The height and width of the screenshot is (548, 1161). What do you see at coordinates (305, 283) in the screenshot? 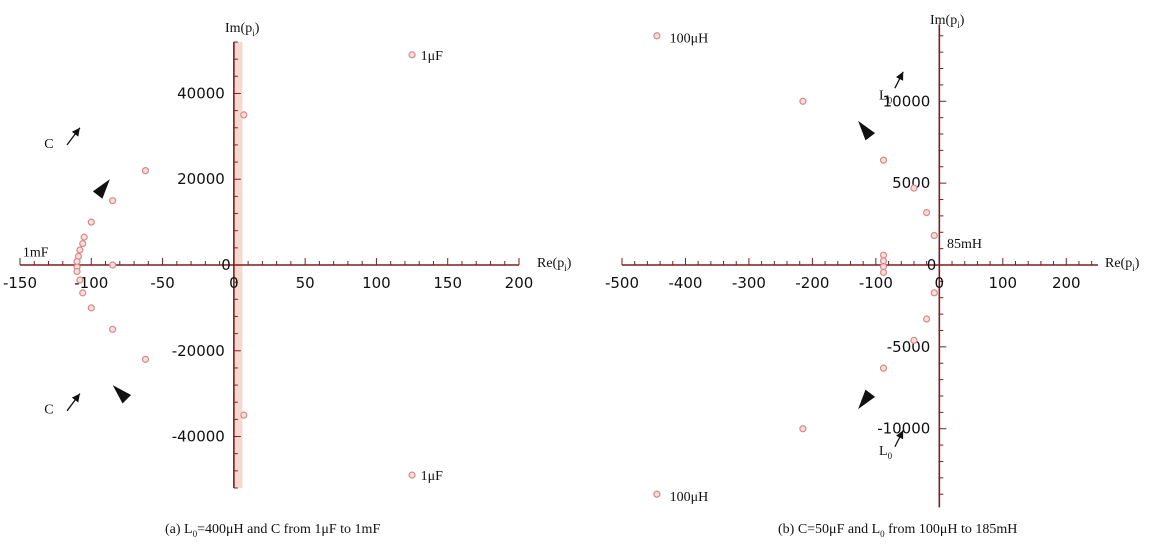
I see `x-tick-label: 50` at bounding box center [305, 283].